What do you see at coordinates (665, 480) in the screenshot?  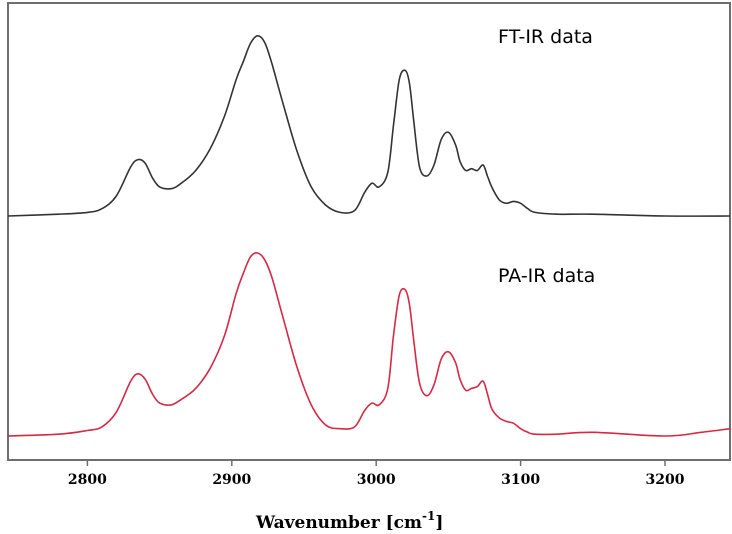 I see `x-tick-label-3200: 3200` at bounding box center [665, 480].